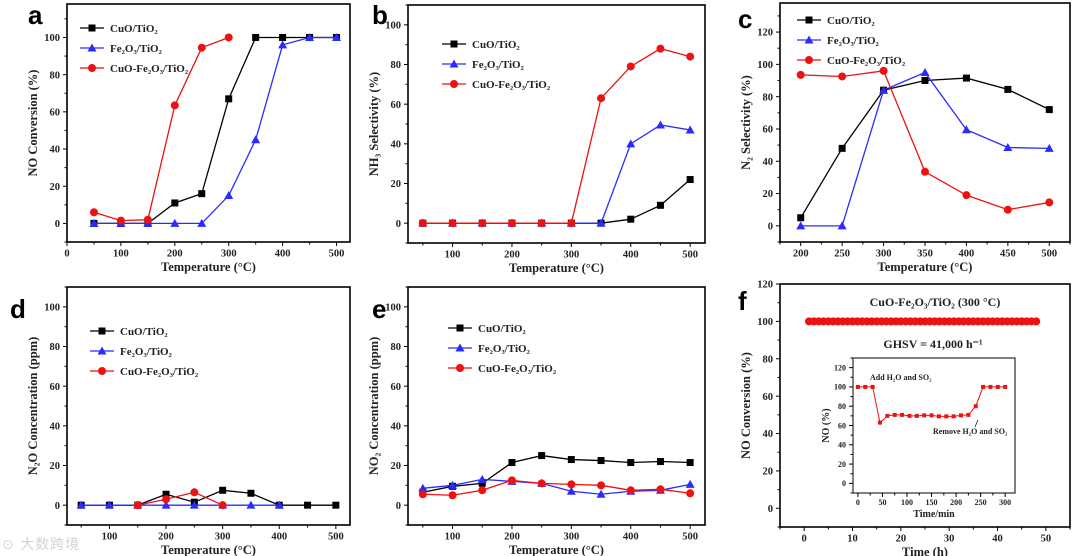  Describe the element at coordinates (933, 344) in the screenshot. I see `annotation: GHSV = 41,000 h⁻¹` at that location.